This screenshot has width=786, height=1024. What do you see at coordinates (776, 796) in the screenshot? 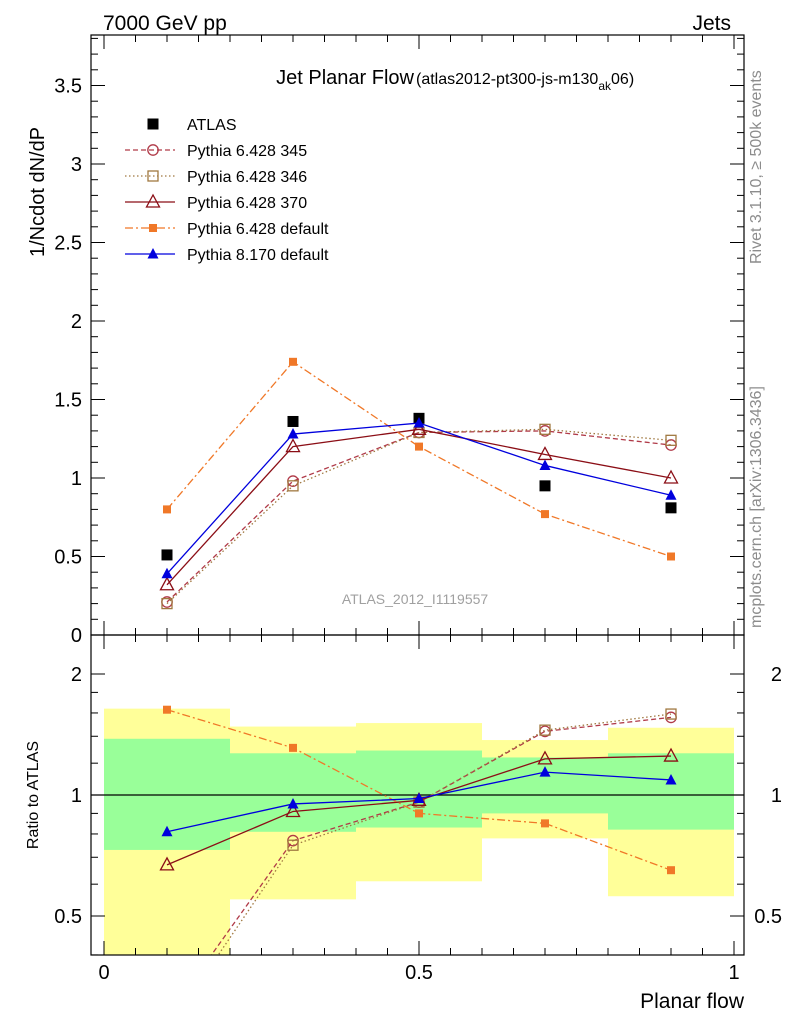
I see `ratio-ytick-label-right-1: 1` at bounding box center [776, 796].